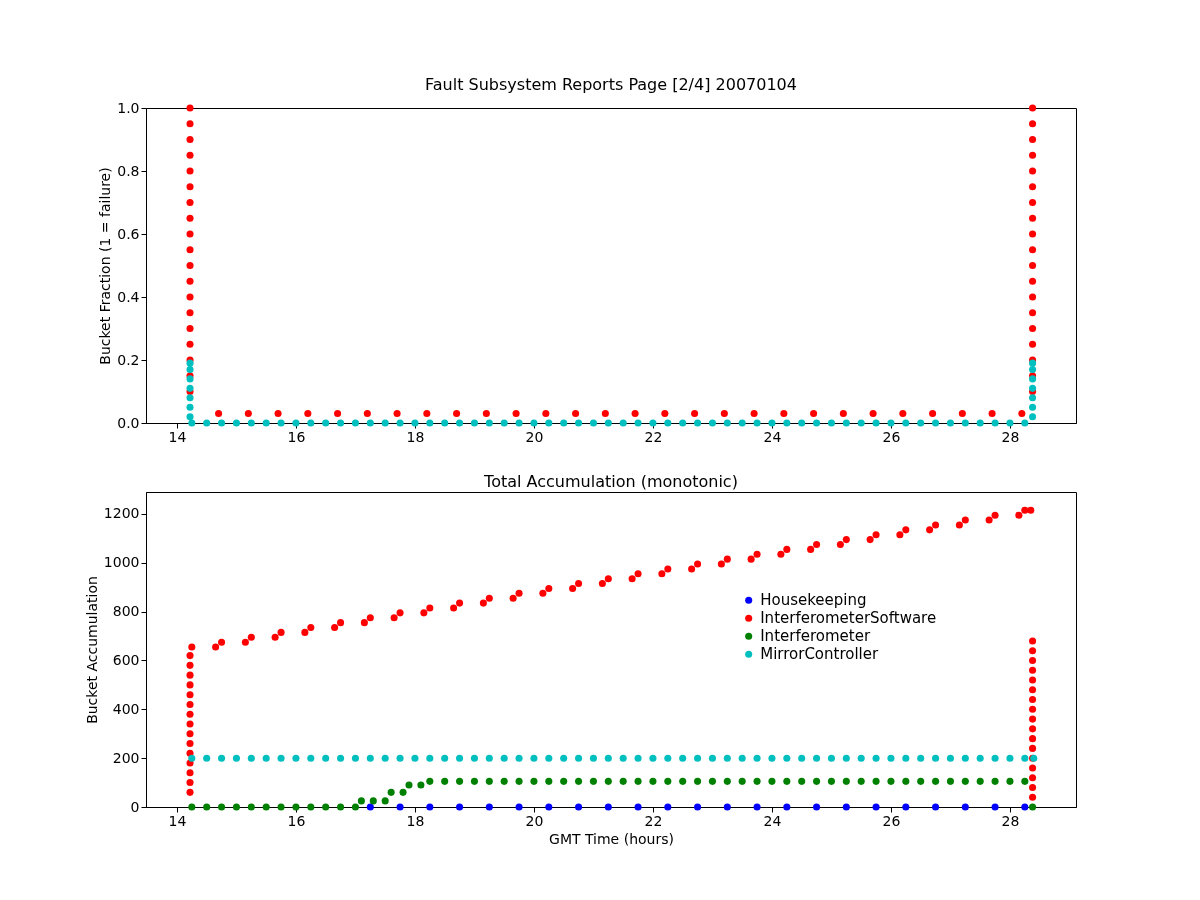  What do you see at coordinates (121, 513) in the screenshot?
I see `y-tick-label: 1200` at bounding box center [121, 513].